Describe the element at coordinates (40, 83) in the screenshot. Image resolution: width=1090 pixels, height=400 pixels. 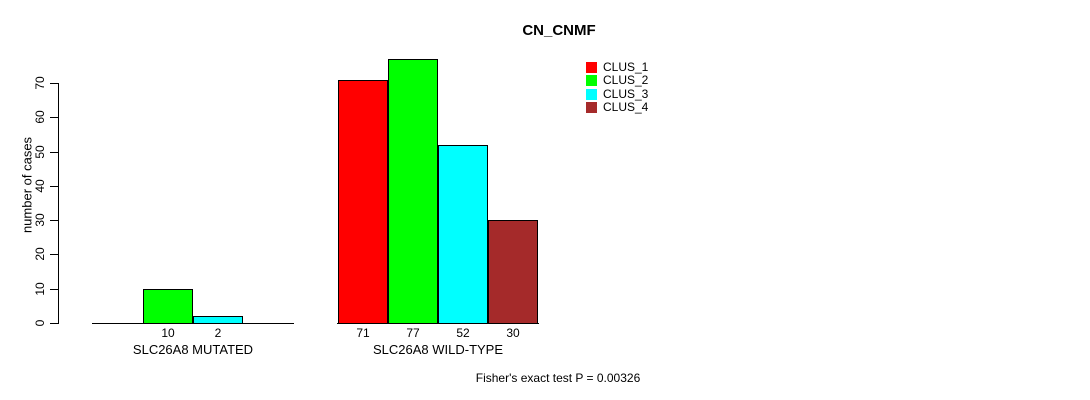
I see `y-tick-label: 70` at that location.